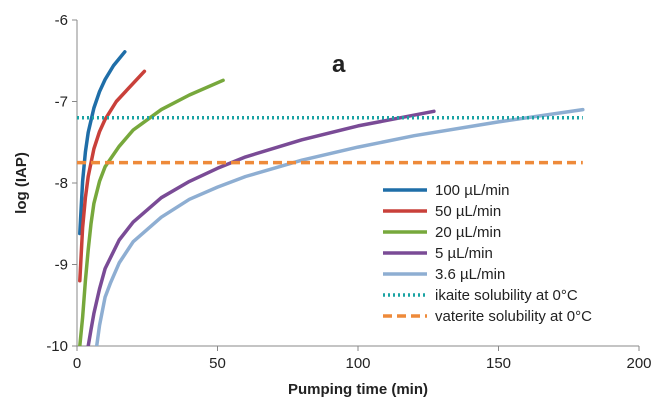 This screenshot has width=657, height=398. What do you see at coordinates (470, 274) in the screenshot?
I see `legend-label: 3.6 µL/min` at bounding box center [470, 274].